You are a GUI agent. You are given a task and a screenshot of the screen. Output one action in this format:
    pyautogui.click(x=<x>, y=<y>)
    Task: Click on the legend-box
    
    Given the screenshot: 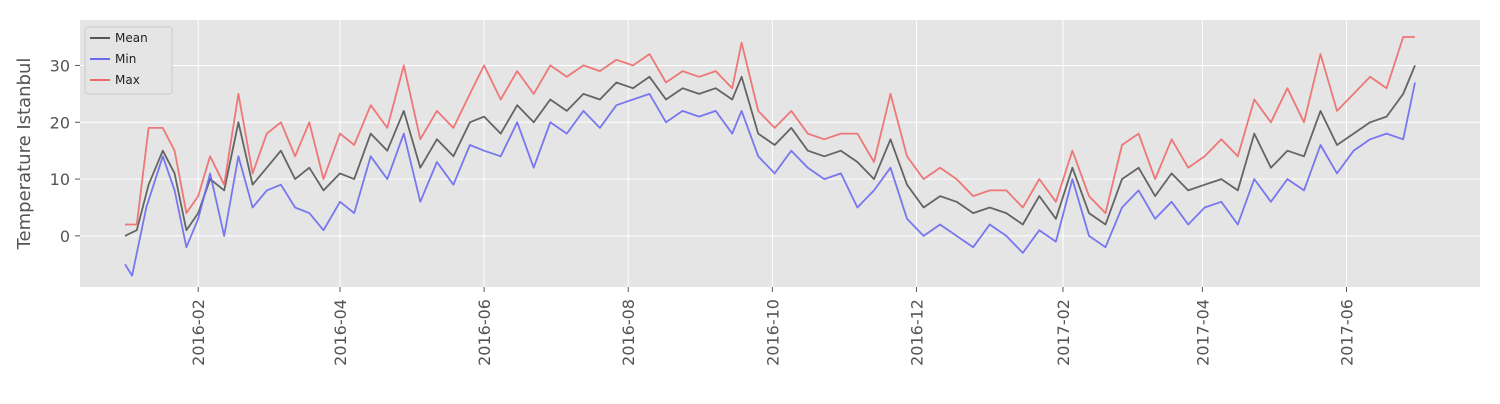 What is the action you would take?
    pyautogui.click(x=128, y=60)
    